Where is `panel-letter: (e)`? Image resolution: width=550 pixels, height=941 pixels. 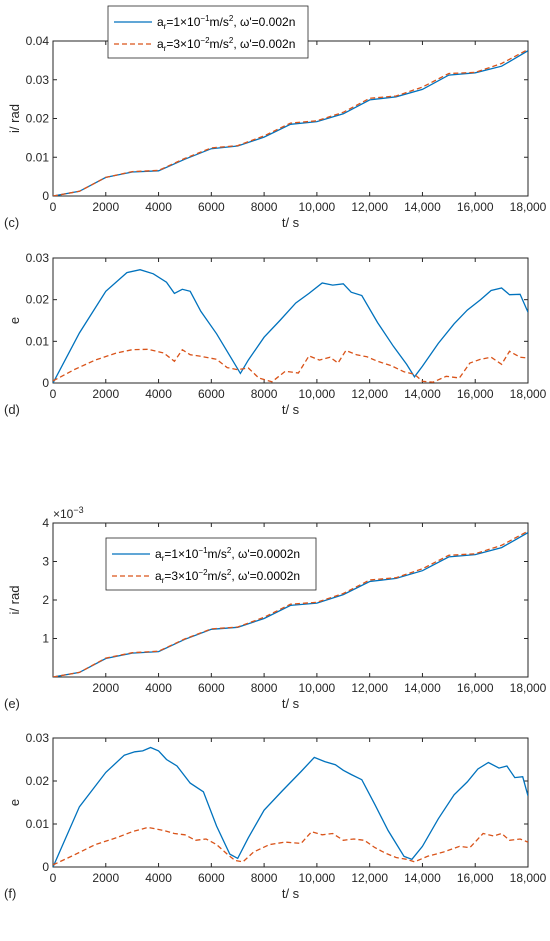
panel-letter: (e) is located at coordinates (12, 703).